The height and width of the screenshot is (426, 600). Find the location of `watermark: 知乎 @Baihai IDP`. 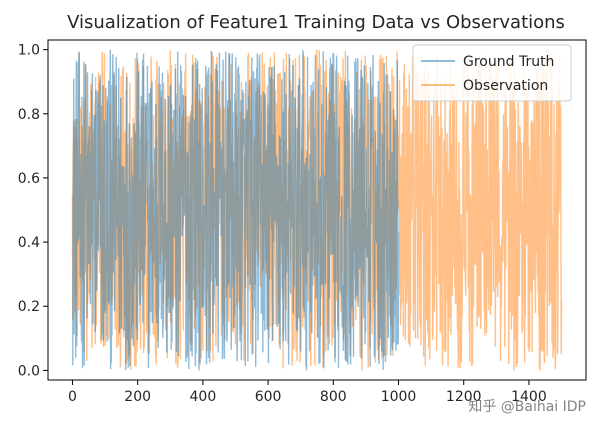

watermark: 知乎 @Baihai IDP is located at coordinates (527, 407).